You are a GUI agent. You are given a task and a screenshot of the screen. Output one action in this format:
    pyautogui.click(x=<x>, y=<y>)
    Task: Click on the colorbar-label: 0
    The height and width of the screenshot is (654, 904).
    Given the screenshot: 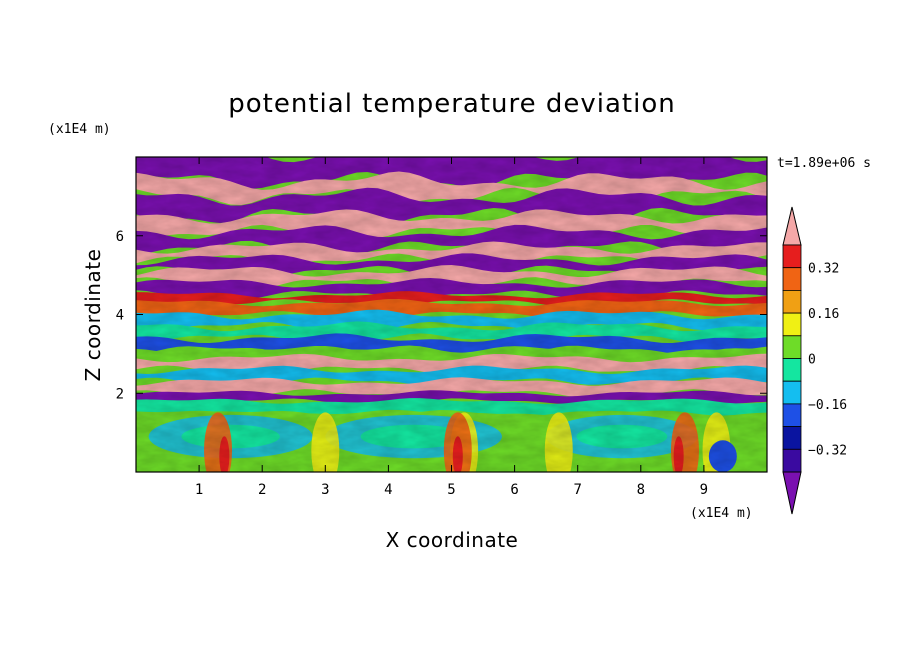 What is the action you would take?
    pyautogui.click(x=812, y=360)
    